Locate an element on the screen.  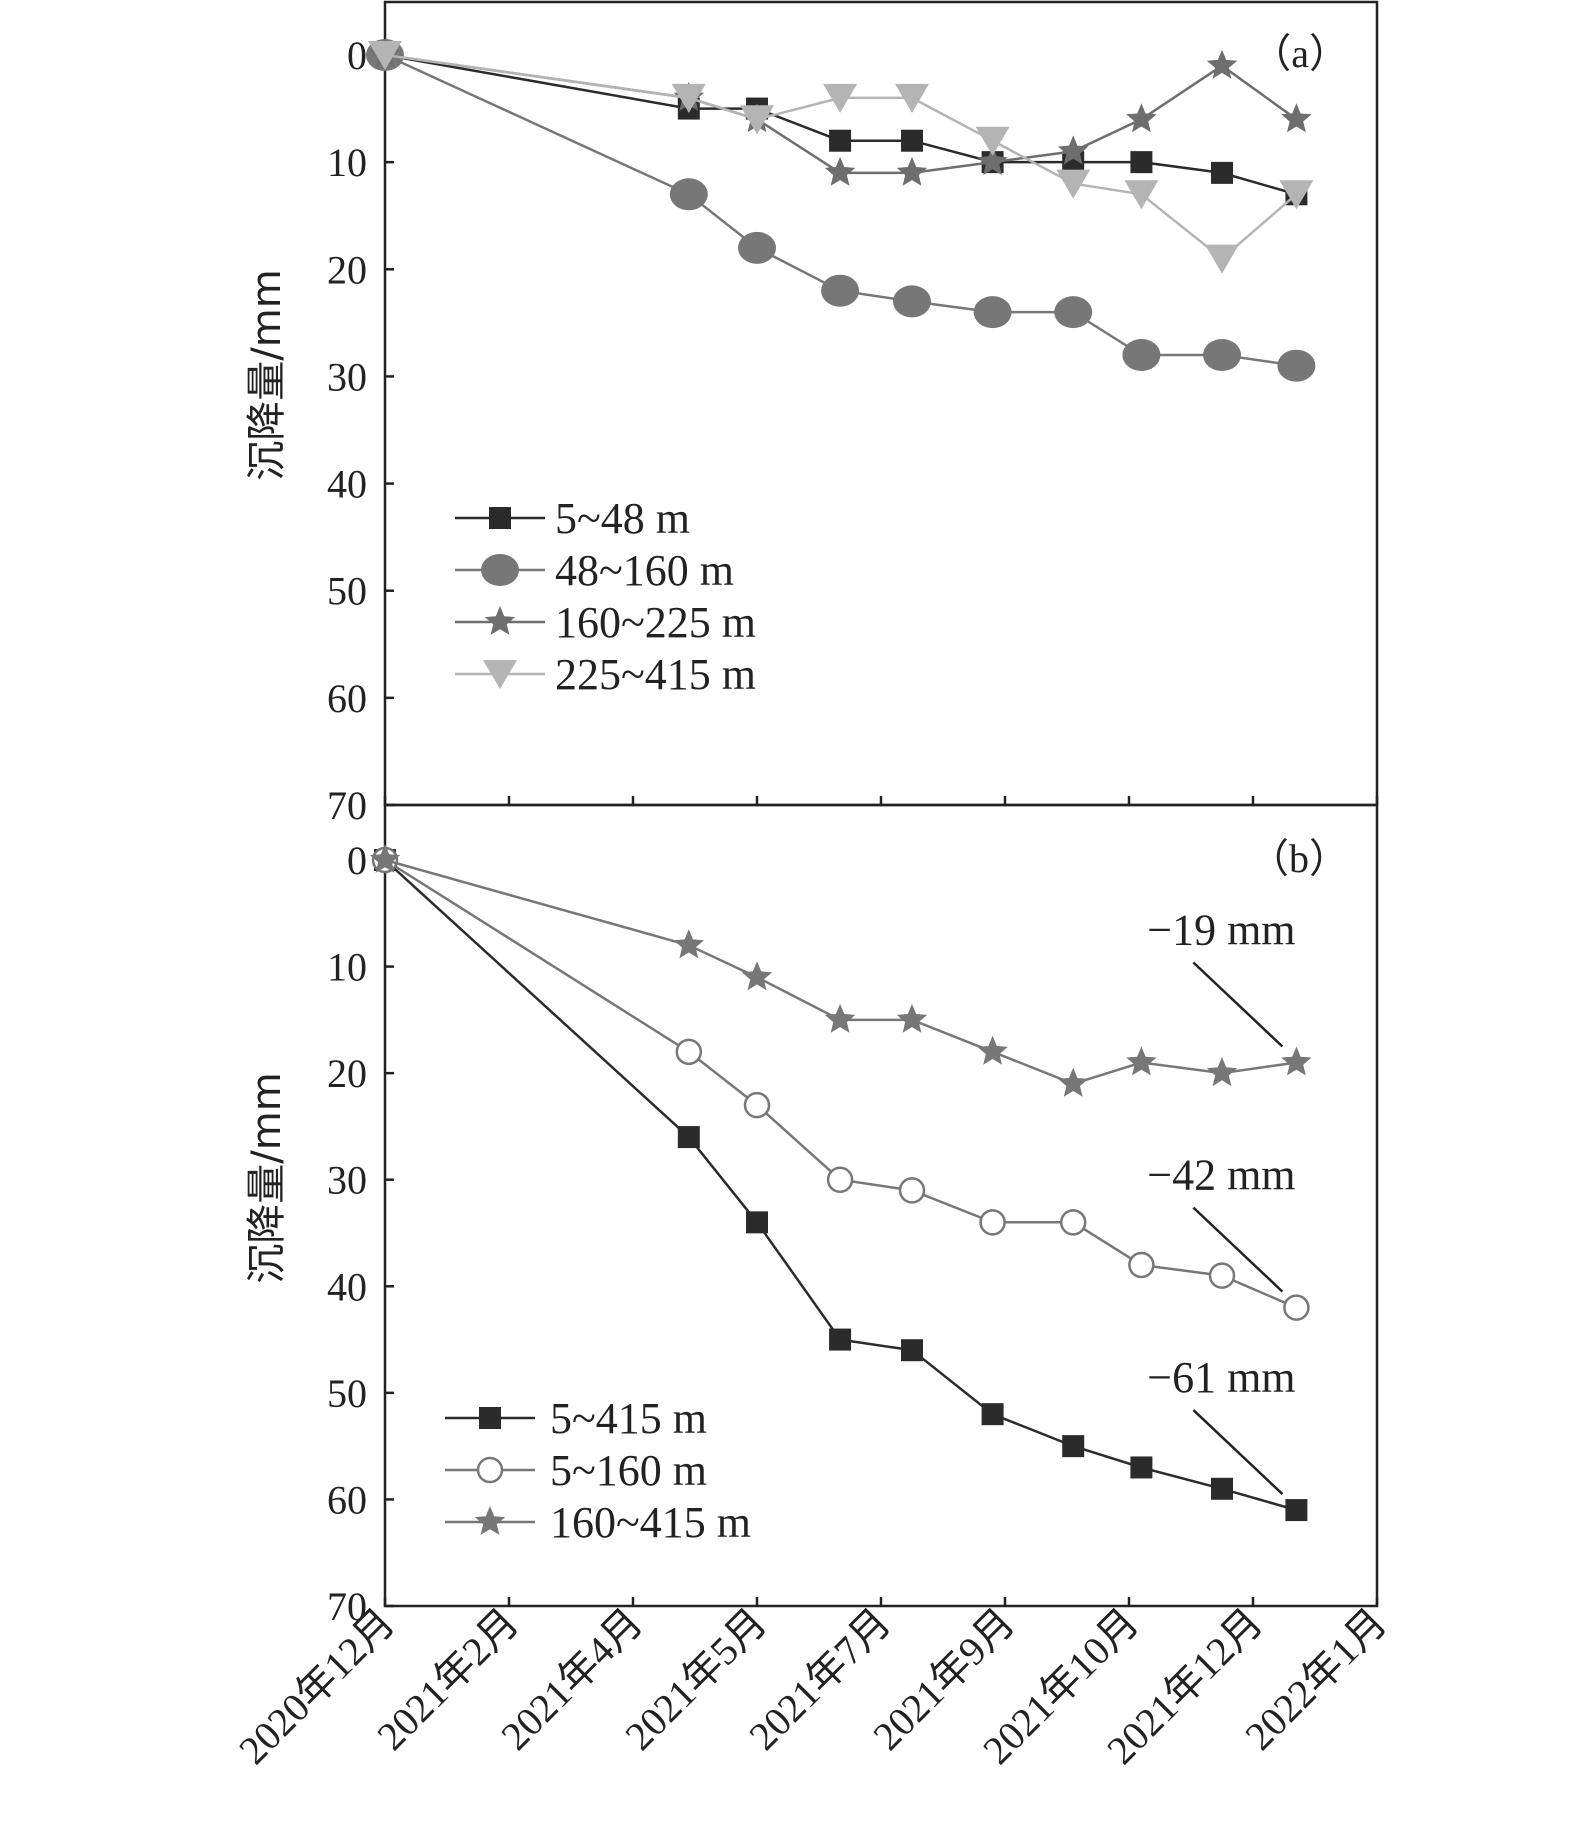
panel-a-y-tick-label: 0 is located at coordinates (357, 55).